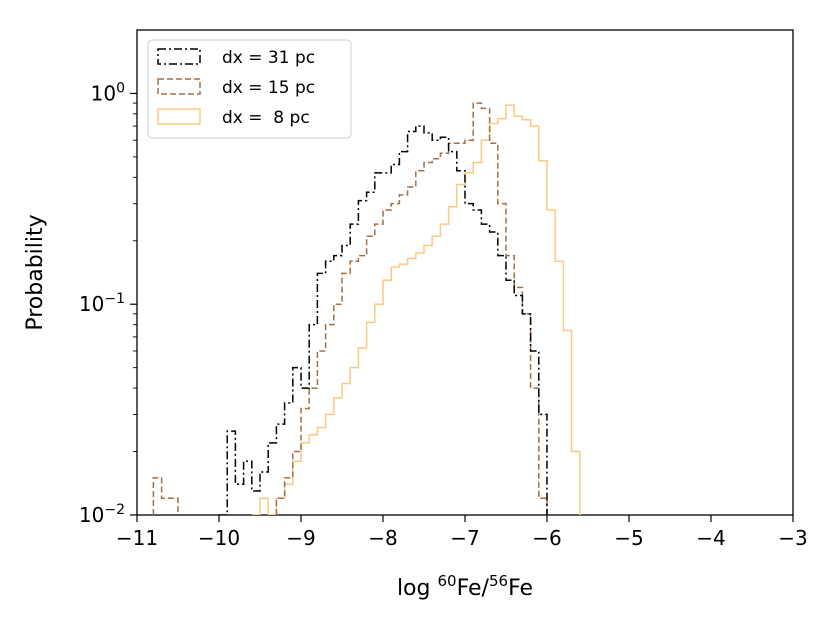 The height and width of the screenshot is (623, 830). Describe the element at coordinates (792, 538) in the screenshot. I see `x-tick-label: −3` at that location.